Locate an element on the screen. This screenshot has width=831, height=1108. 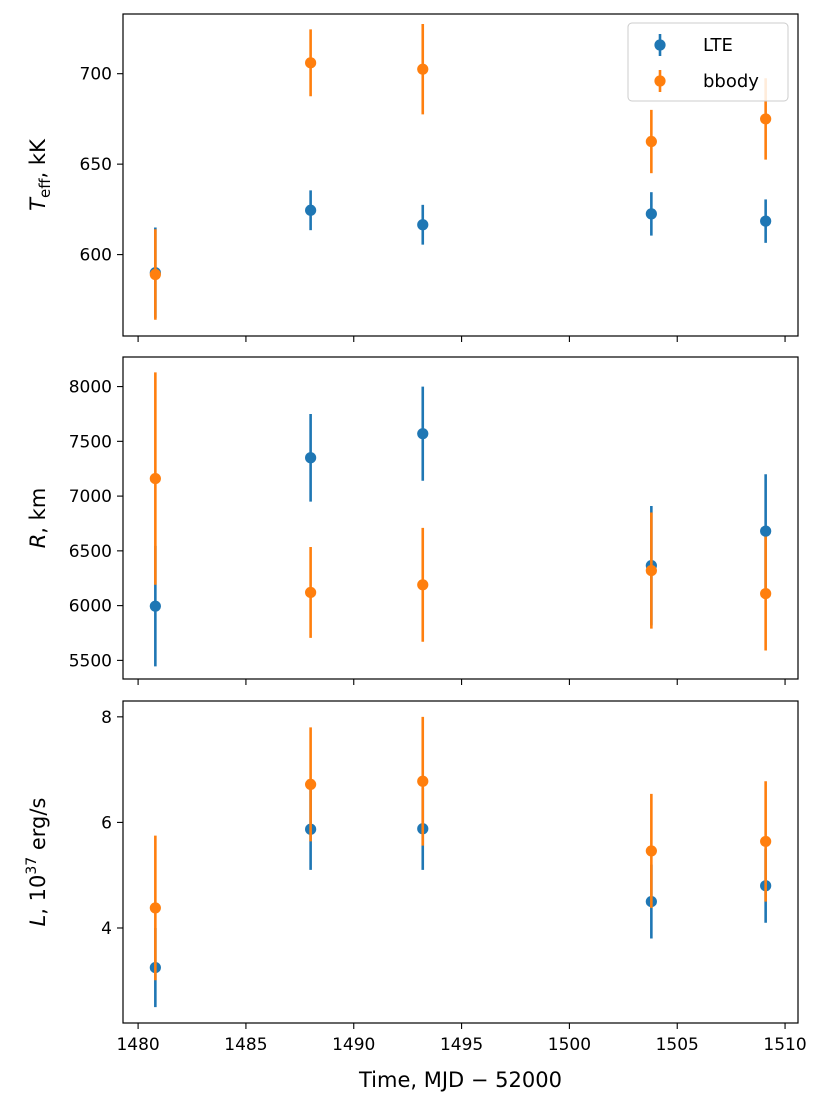
y-tick-label: 7500 is located at coordinates (90, 442).